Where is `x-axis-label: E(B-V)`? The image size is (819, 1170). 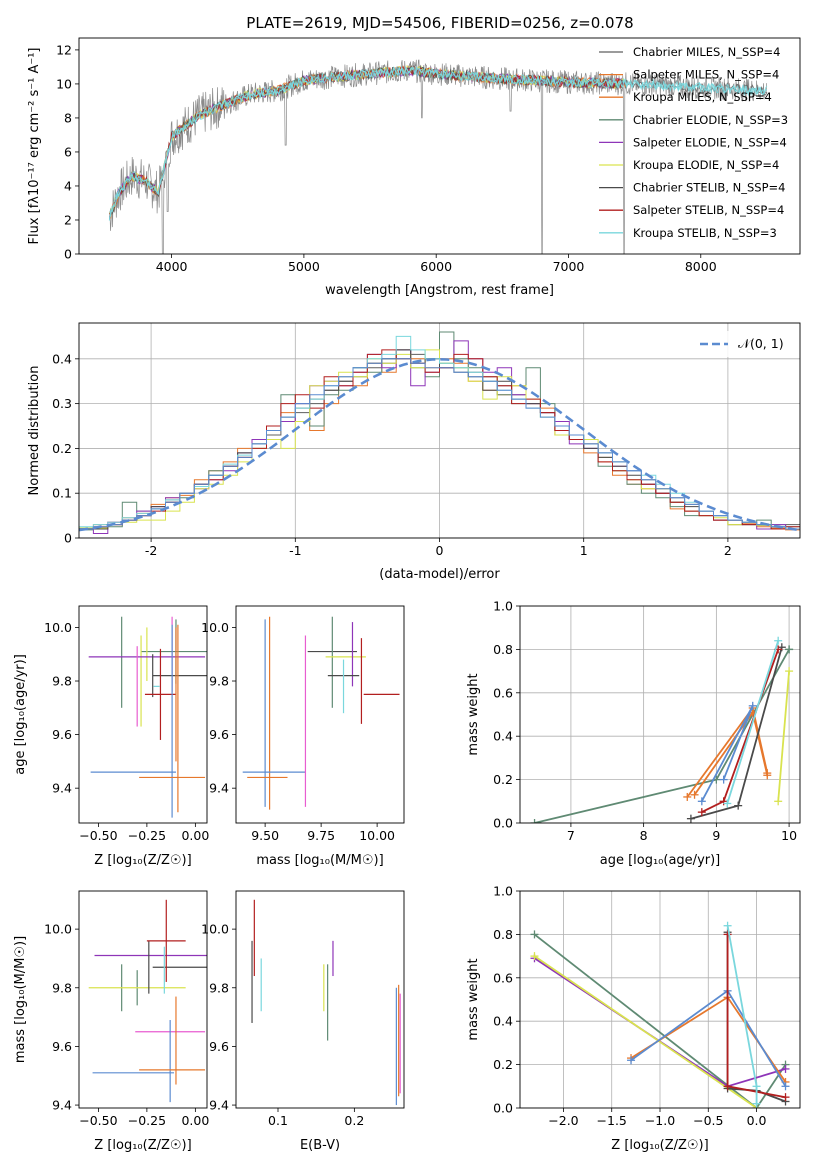 x-axis-label: E(B-V) is located at coordinates (320, 1145).